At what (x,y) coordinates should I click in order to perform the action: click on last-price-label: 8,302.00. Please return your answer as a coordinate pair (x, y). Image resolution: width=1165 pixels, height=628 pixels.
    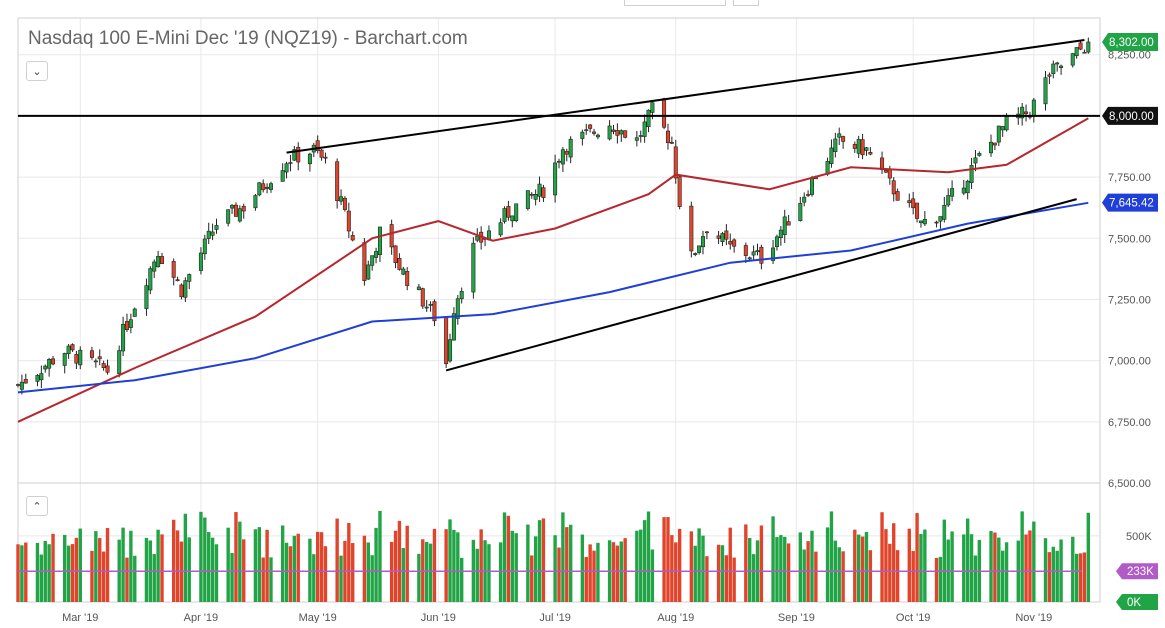
    Looking at the image, I should click on (1131, 43).